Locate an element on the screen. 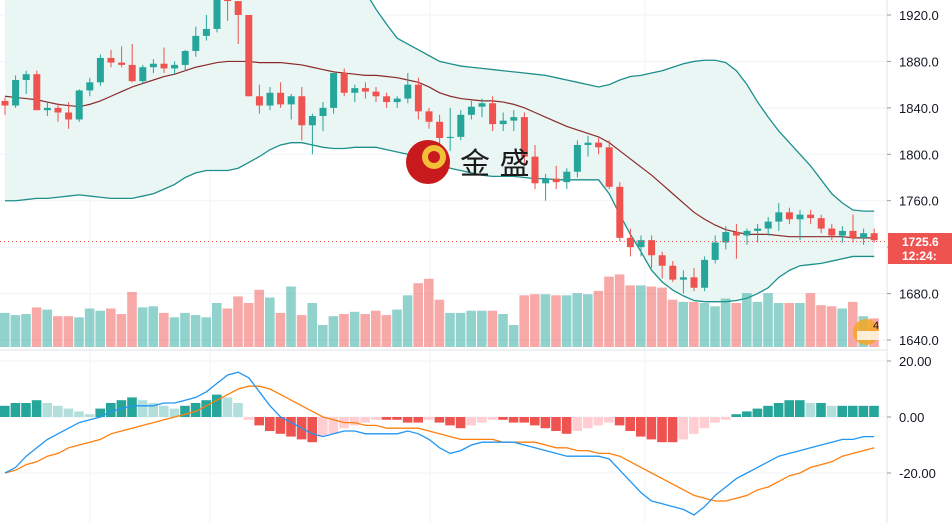 Image resolution: width=952 pixels, height=523 pixels. price-tick-label: 1920.0 is located at coordinates (919, 15).